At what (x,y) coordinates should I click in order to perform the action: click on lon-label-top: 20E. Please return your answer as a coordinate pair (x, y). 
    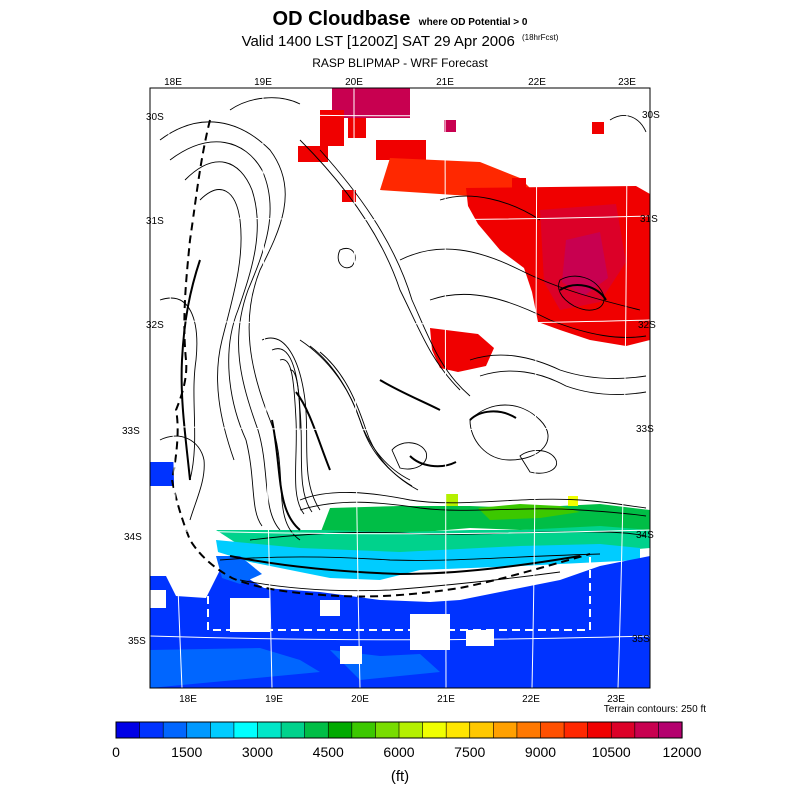
    Looking at the image, I should click on (354, 82).